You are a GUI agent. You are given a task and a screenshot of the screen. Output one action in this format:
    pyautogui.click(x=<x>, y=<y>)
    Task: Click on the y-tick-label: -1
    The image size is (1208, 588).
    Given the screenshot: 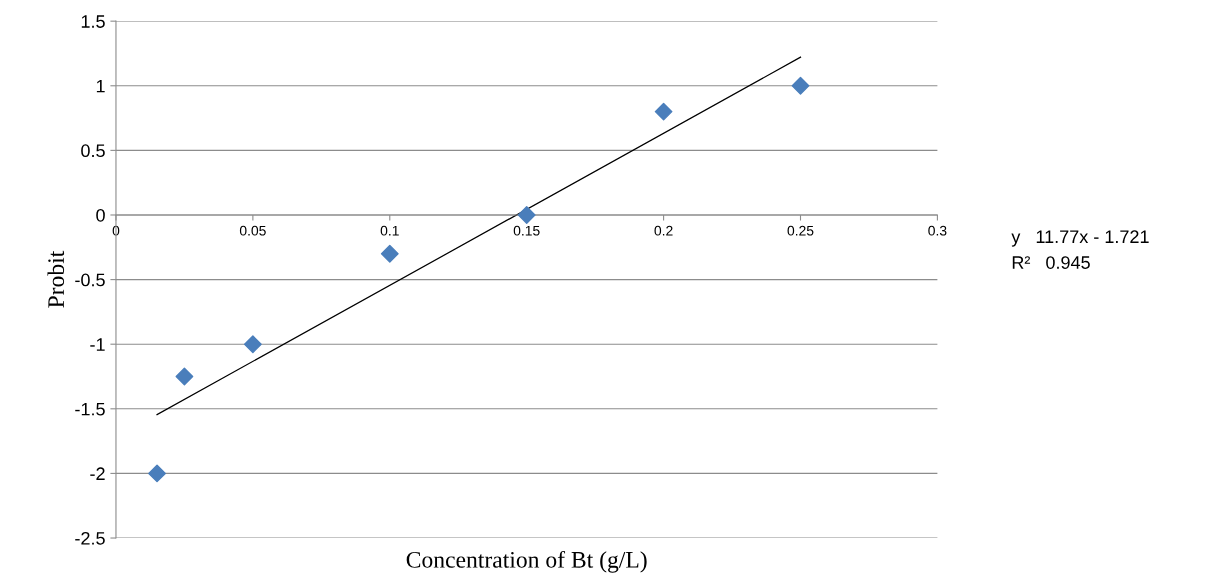 What is the action you would take?
    pyautogui.click(x=97, y=344)
    